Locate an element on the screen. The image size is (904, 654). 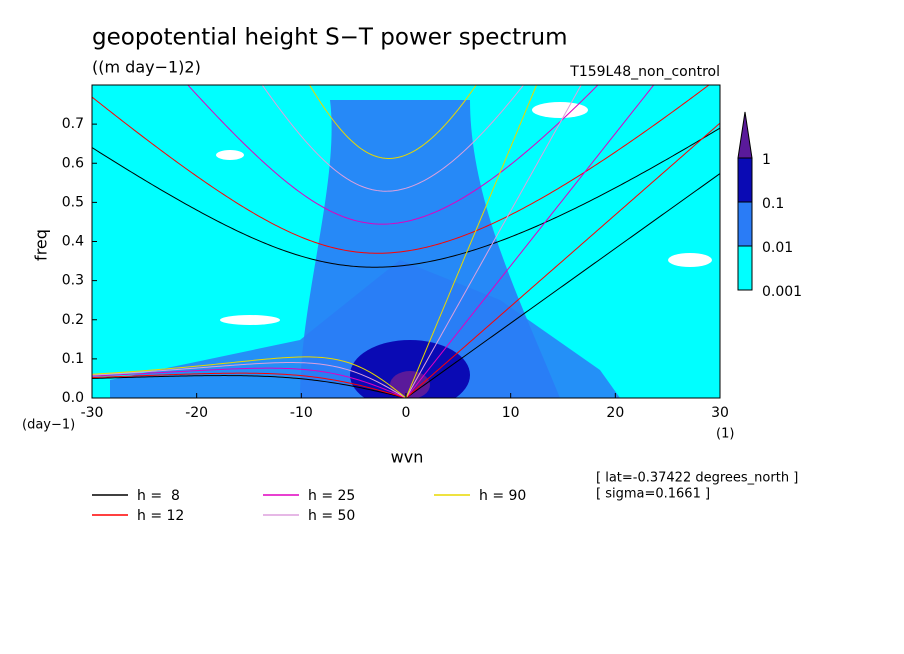
x-unit: (1) is located at coordinates (725, 434).